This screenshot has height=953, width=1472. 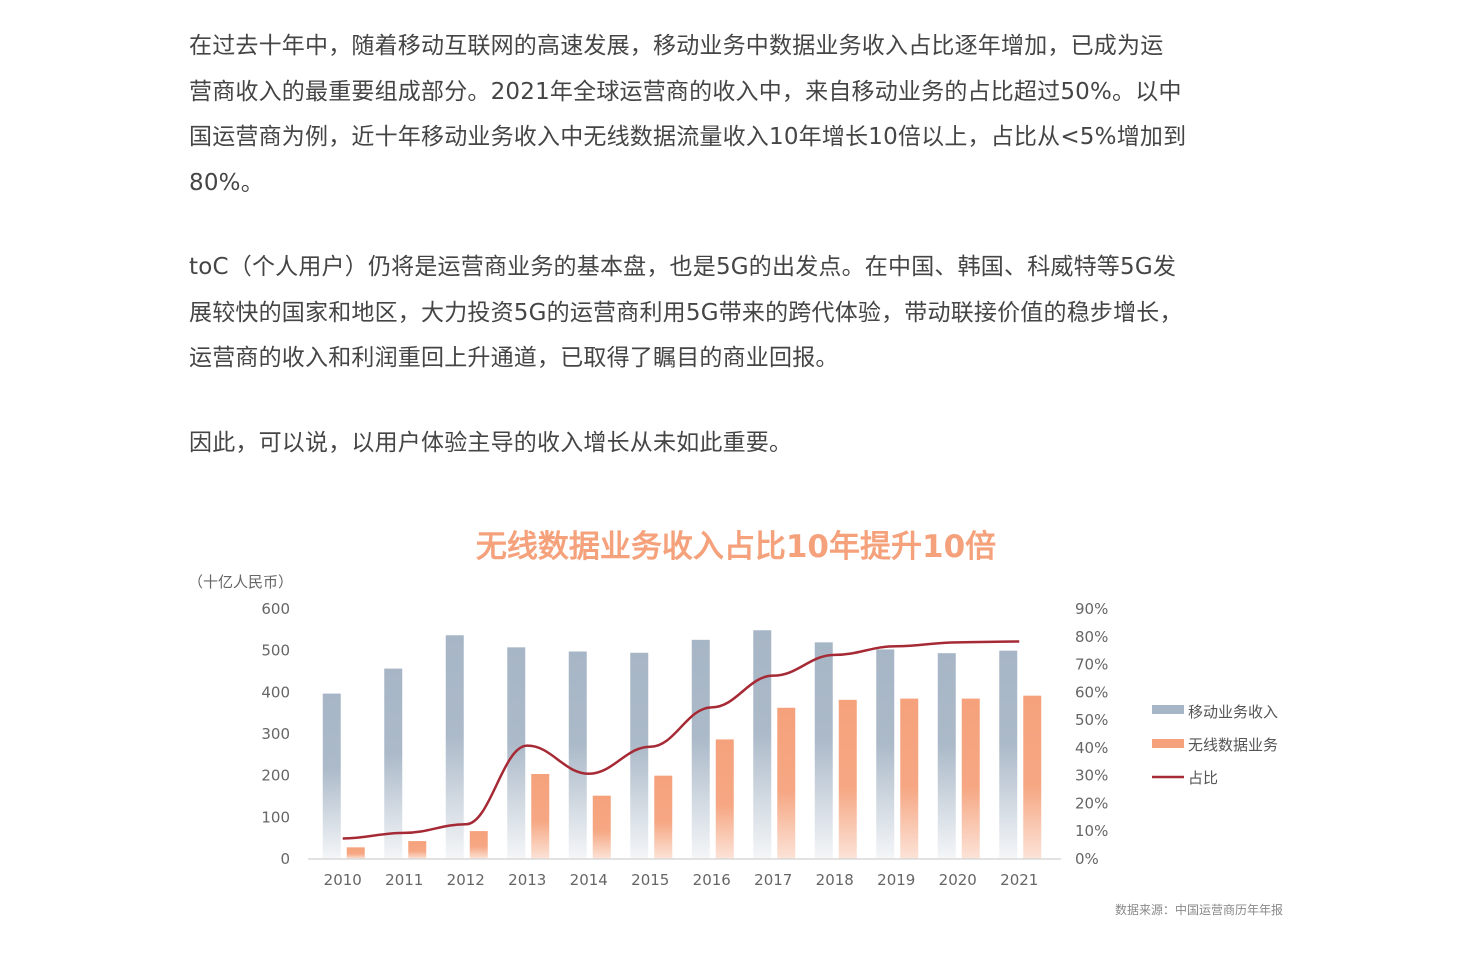 I want to click on right-axis-tick-label: 90%, so click(x=1091, y=609).